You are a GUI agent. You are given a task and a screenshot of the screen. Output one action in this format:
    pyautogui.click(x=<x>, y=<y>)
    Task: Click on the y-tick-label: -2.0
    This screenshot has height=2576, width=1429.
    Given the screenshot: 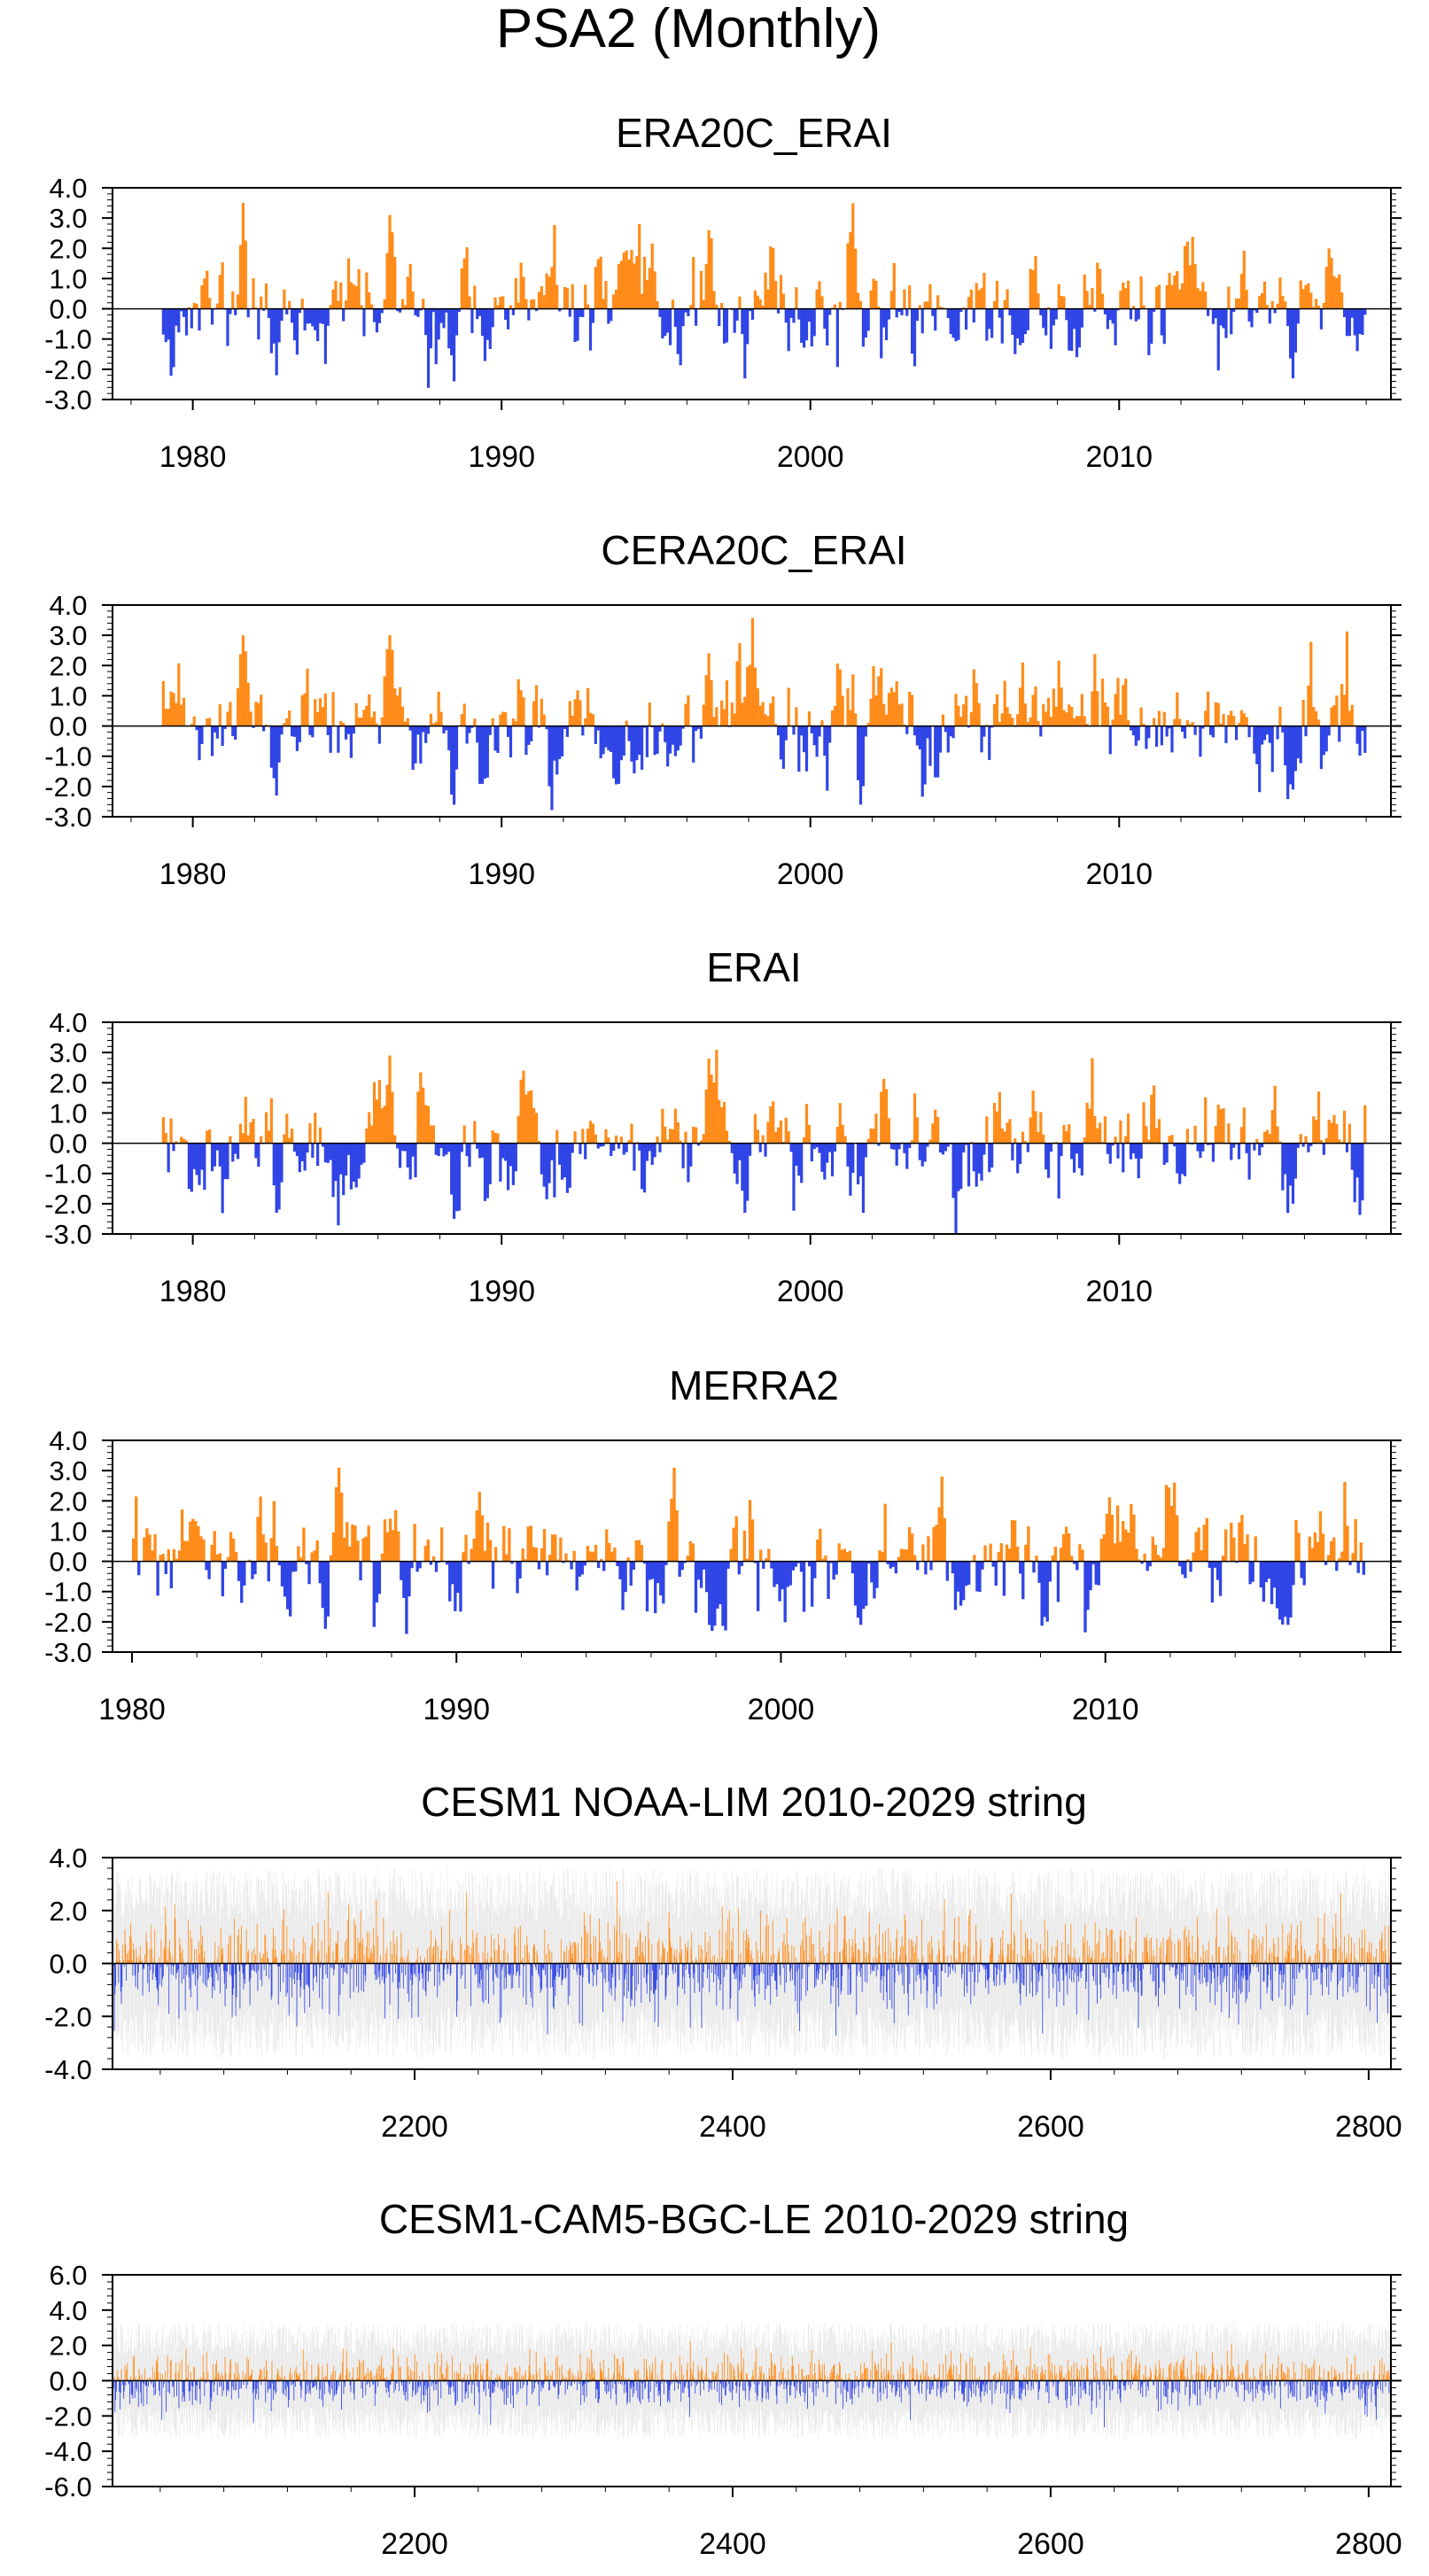 What is the action you would take?
    pyautogui.click(x=67, y=787)
    